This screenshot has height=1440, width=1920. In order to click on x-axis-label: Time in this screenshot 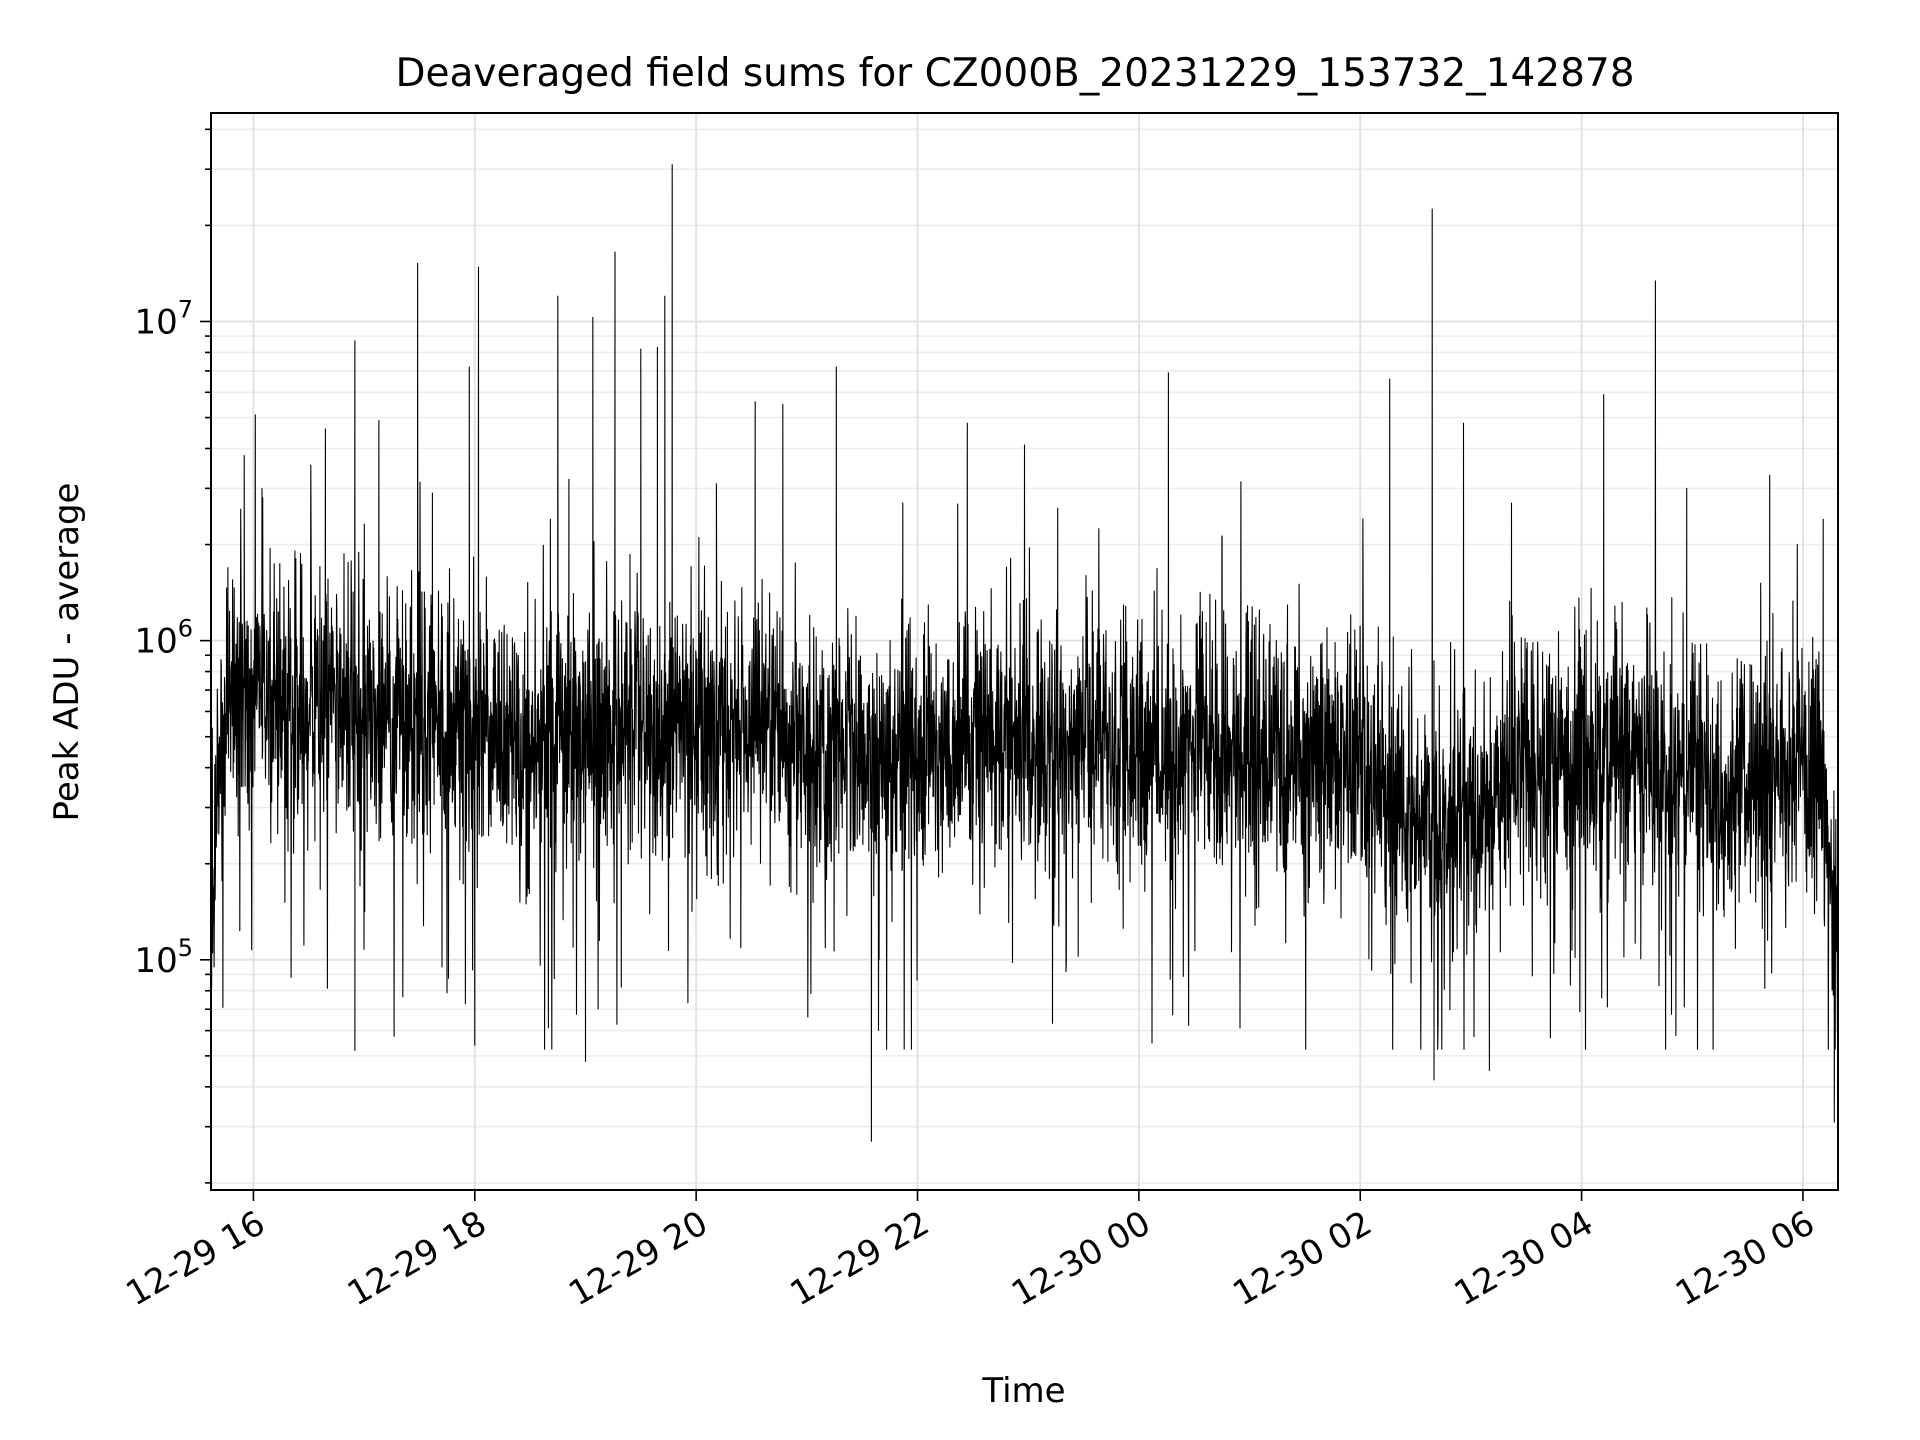, I will do `click(1023, 1391)`.